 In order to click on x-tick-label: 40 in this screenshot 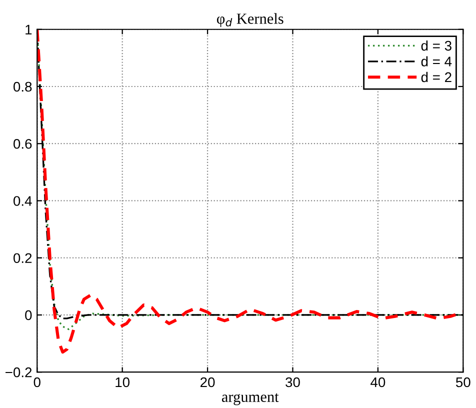, I will do `click(378, 382)`.